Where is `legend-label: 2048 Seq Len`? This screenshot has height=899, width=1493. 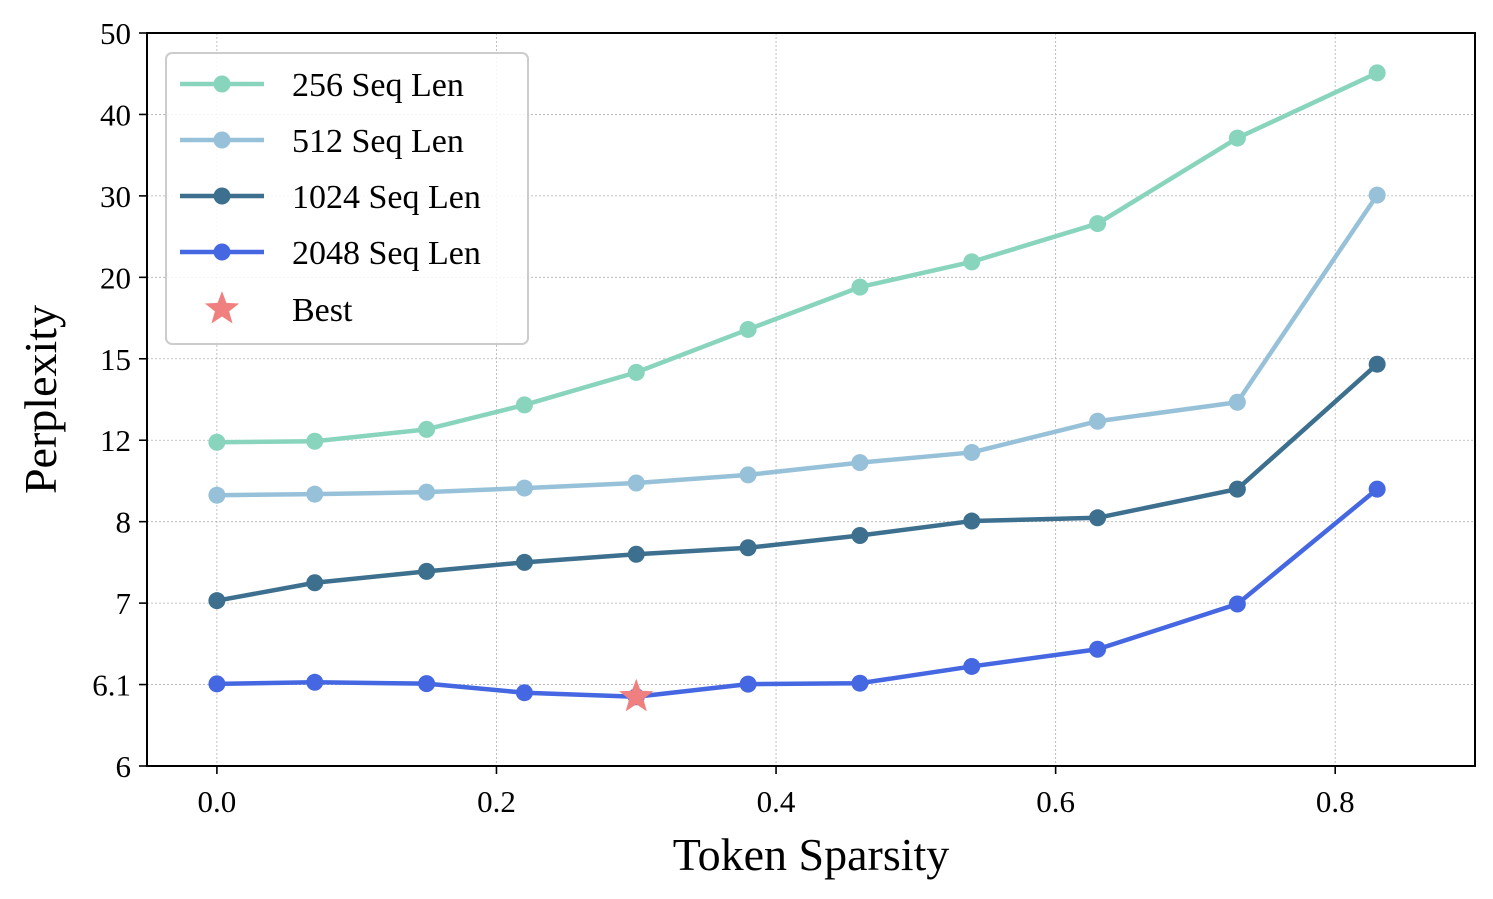 legend-label: 2048 Seq Len is located at coordinates (386, 253).